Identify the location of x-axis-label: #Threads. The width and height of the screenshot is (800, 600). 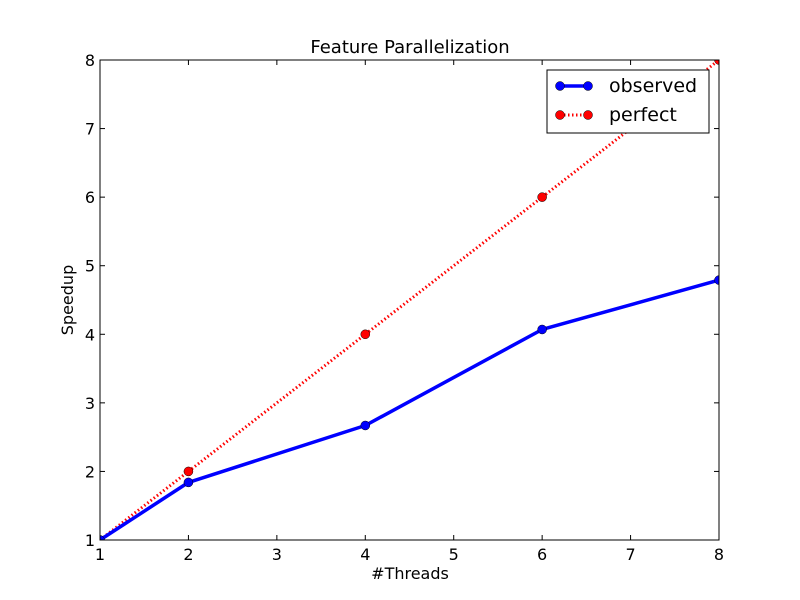
(410, 573).